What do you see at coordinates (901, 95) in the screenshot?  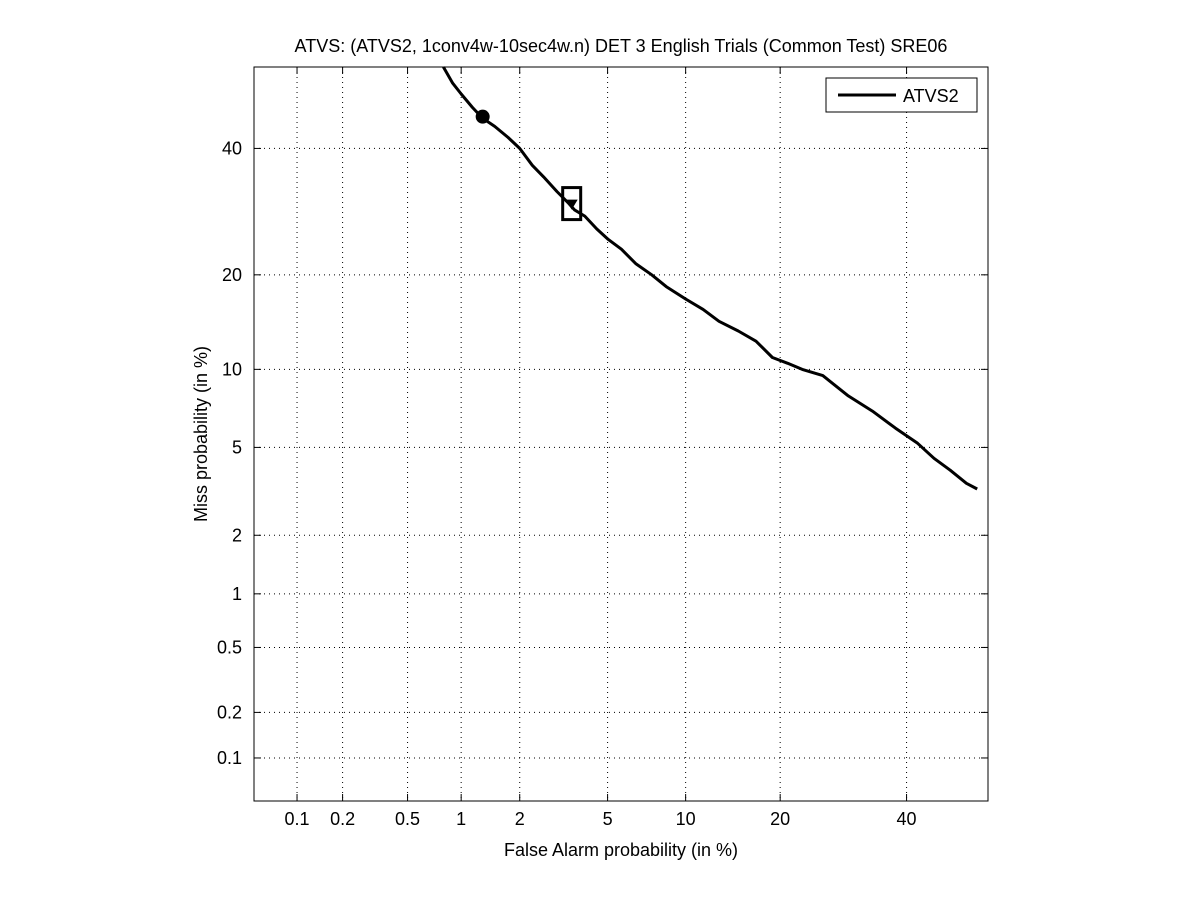 I see `legend: ATVS2` at bounding box center [901, 95].